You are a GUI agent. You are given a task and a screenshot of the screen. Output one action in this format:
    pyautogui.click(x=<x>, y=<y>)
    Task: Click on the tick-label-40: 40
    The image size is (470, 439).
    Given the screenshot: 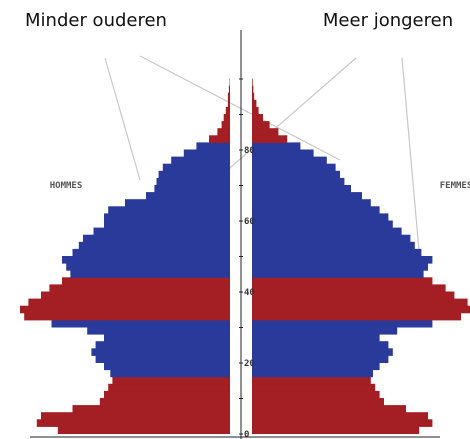 What is the action you would take?
    pyautogui.click(x=249, y=293)
    